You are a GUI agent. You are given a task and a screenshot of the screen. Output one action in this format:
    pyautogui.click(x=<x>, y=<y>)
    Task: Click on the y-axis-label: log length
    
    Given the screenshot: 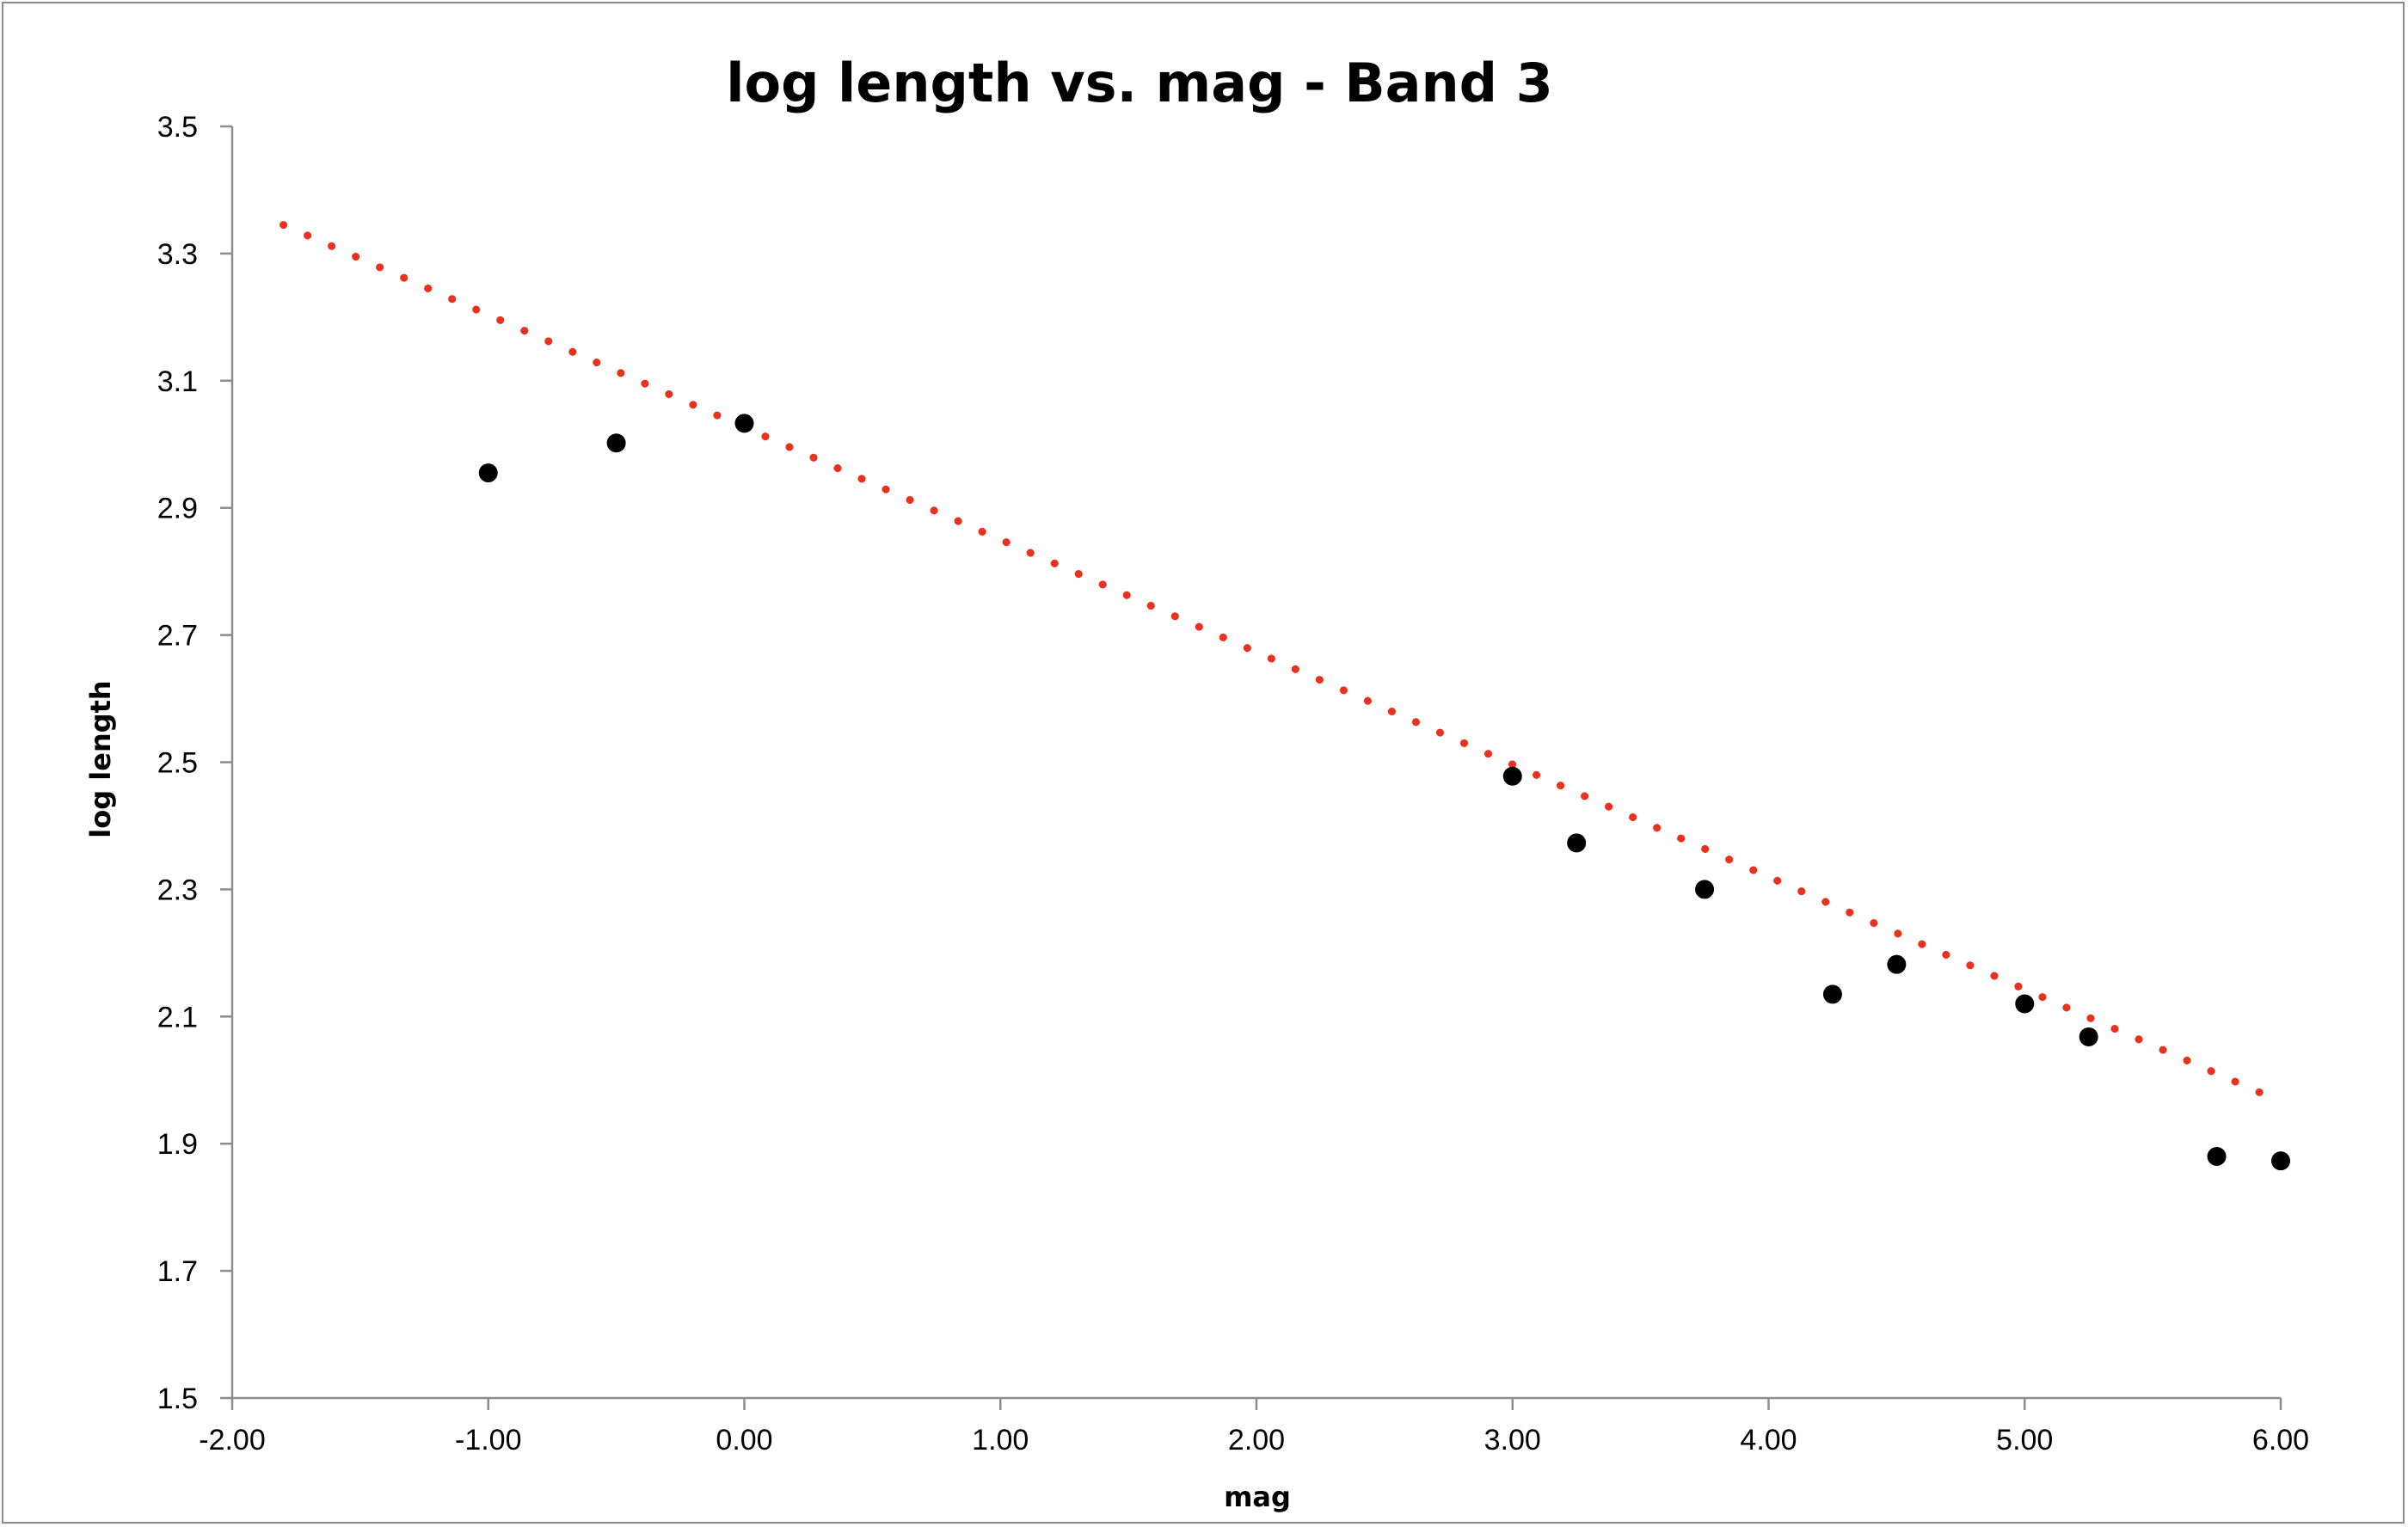 What is the action you would take?
    pyautogui.click(x=100, y=758)
    